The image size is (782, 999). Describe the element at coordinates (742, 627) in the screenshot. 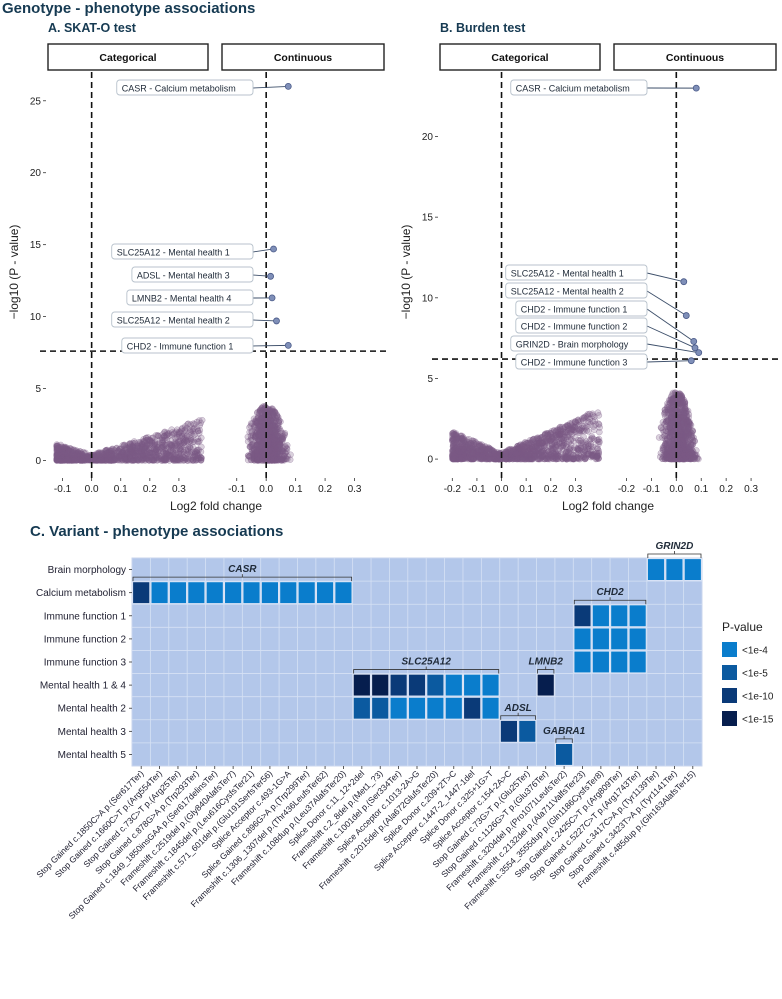

I see `legend-title: P-value` at that location.